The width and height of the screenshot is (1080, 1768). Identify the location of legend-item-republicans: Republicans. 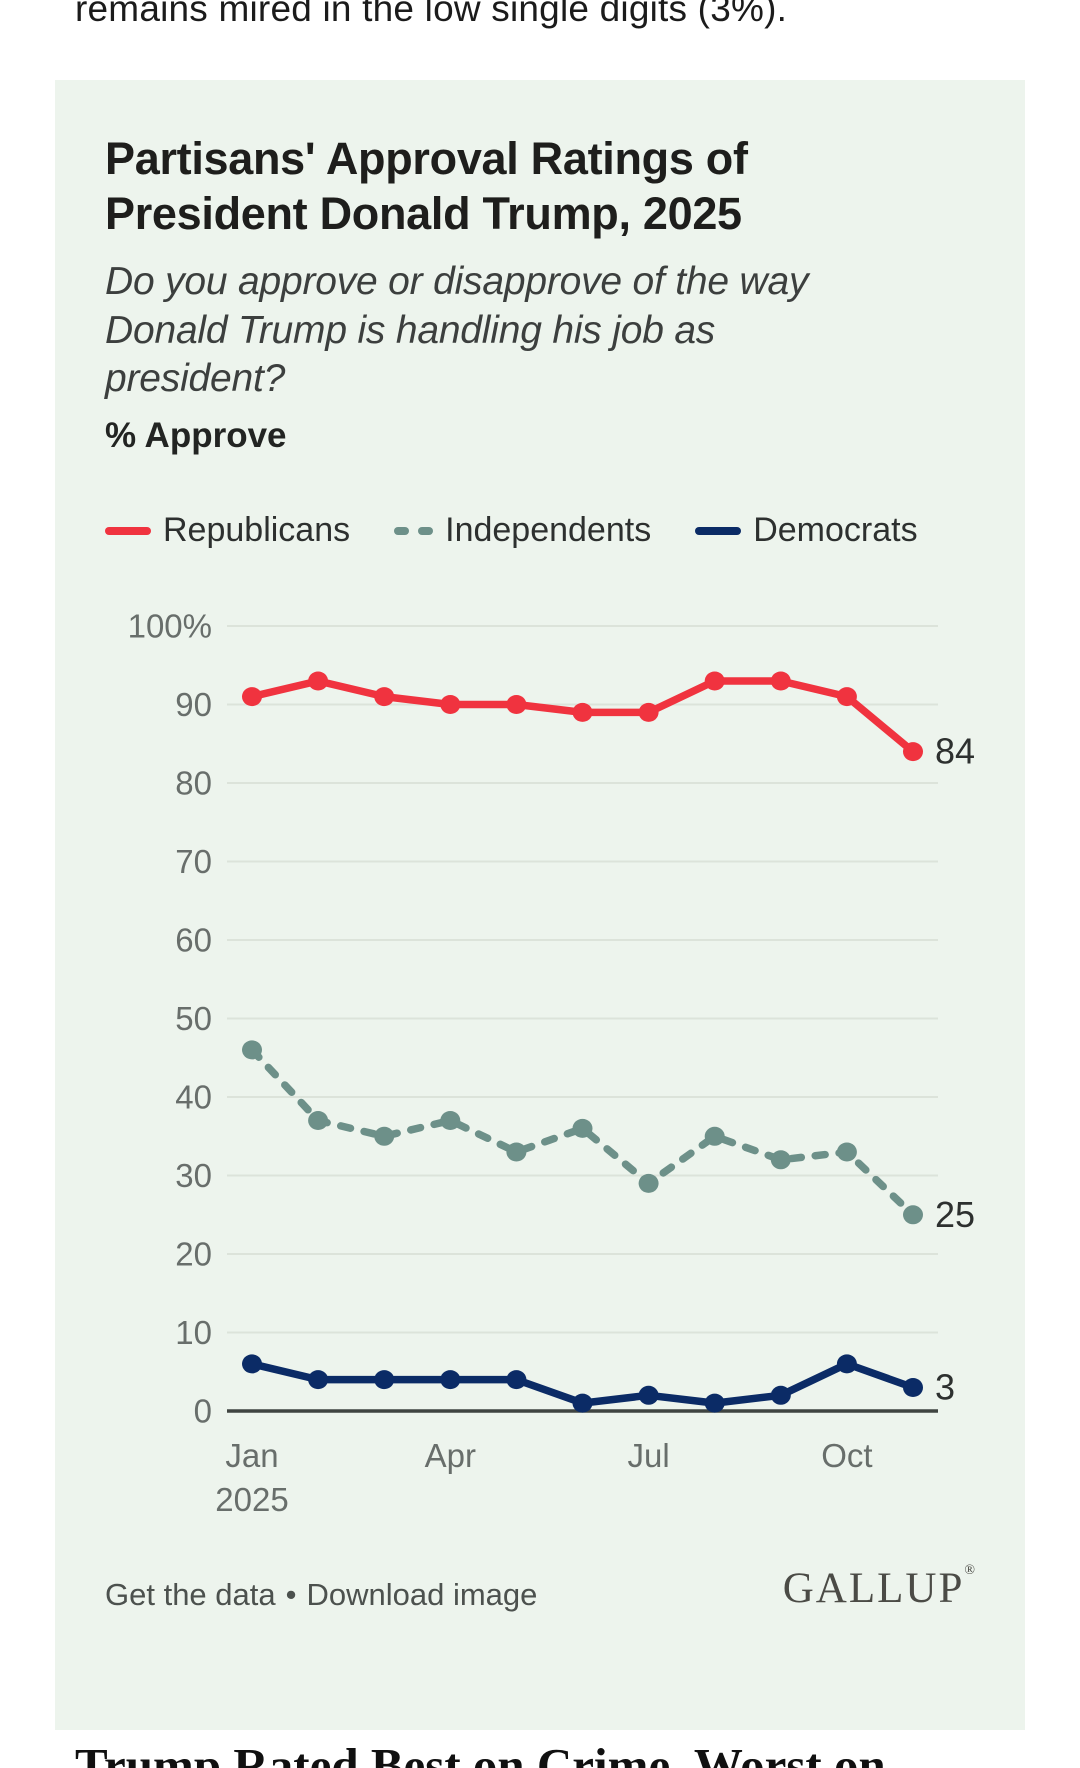
(227, 530).